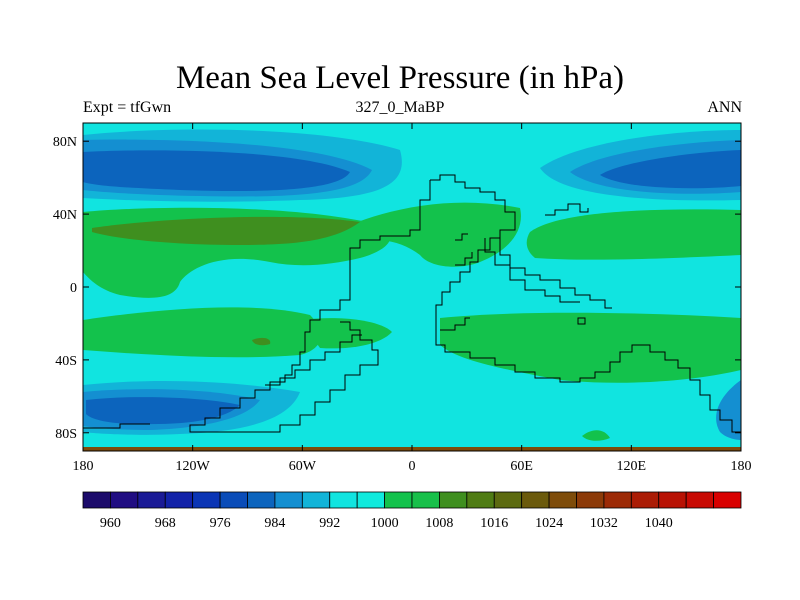  Describe the element at coordinates (329, 523) in the screenshot. I see `colorbar-label: 992` at that location.